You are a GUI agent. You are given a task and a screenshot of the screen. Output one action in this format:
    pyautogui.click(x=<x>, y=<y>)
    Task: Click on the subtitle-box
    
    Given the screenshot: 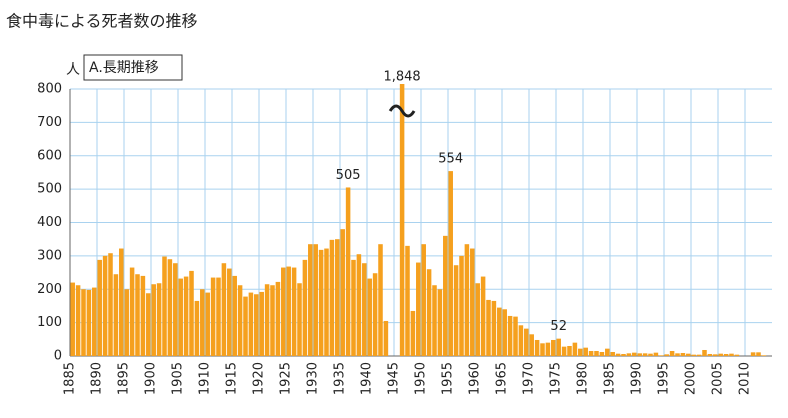 What is the action you would take?
    pyautogui.click(x=133, y=67)
    